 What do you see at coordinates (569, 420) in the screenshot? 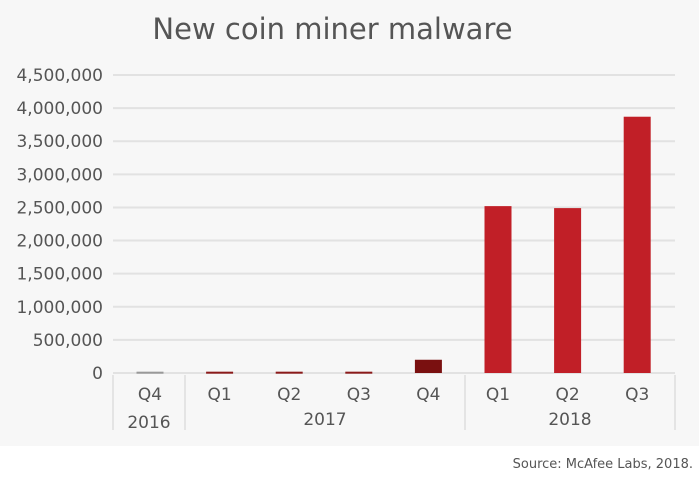
I see `year-label: 2018` at bounding box center [569, 420].